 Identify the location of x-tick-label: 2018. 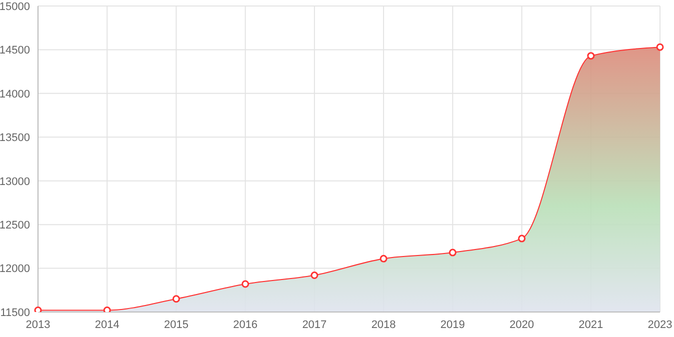
(383, 324).